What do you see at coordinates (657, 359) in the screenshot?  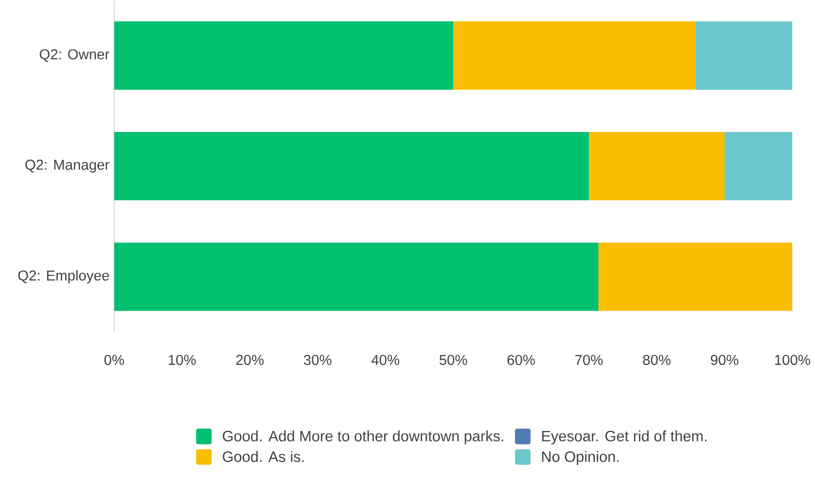 I see `x-tick-label: 80%` at bounding box center [657, 359].